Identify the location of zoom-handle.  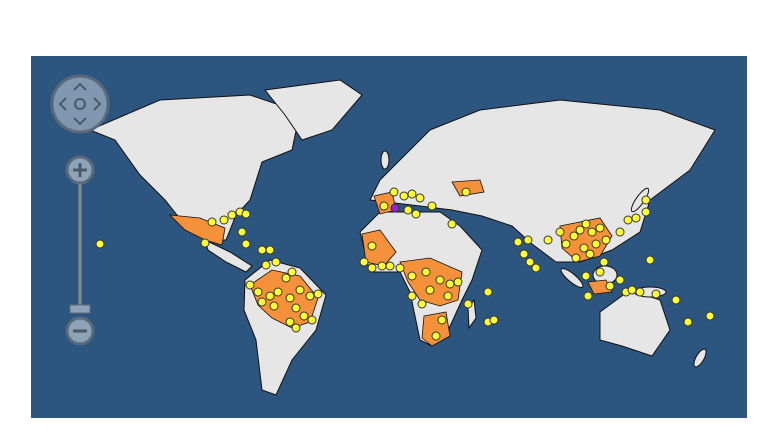
(80, 309).